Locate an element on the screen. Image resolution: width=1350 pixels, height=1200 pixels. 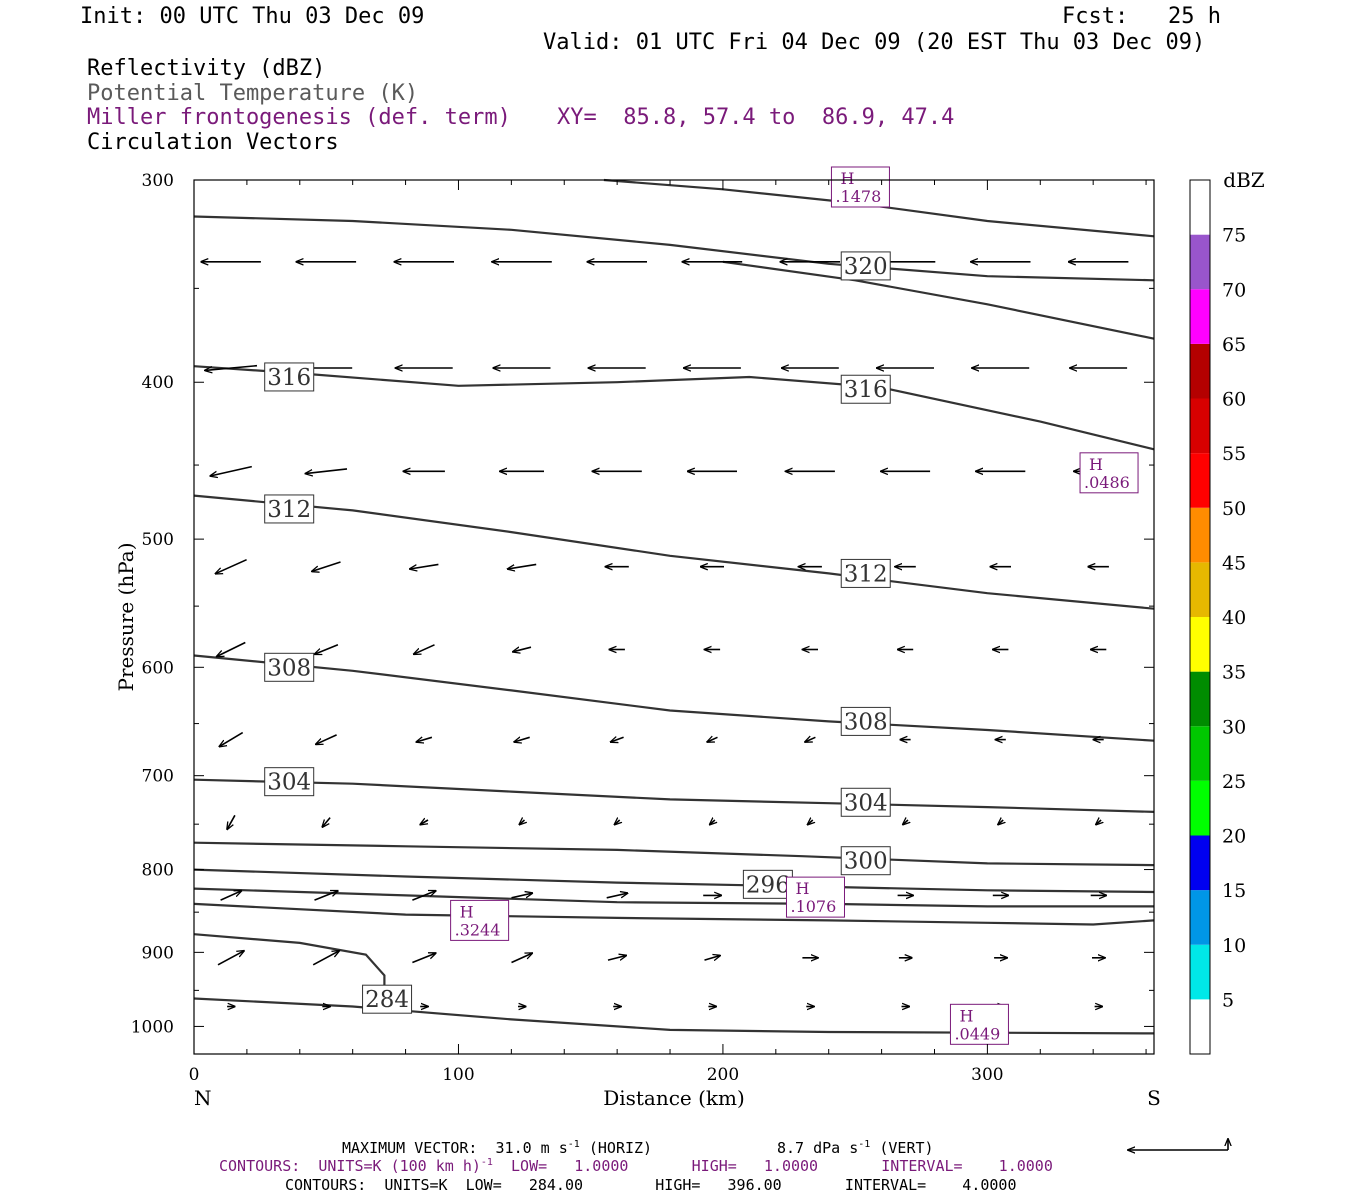
frontogenesis-value: .0449 is located at coordinates (977, 1033).